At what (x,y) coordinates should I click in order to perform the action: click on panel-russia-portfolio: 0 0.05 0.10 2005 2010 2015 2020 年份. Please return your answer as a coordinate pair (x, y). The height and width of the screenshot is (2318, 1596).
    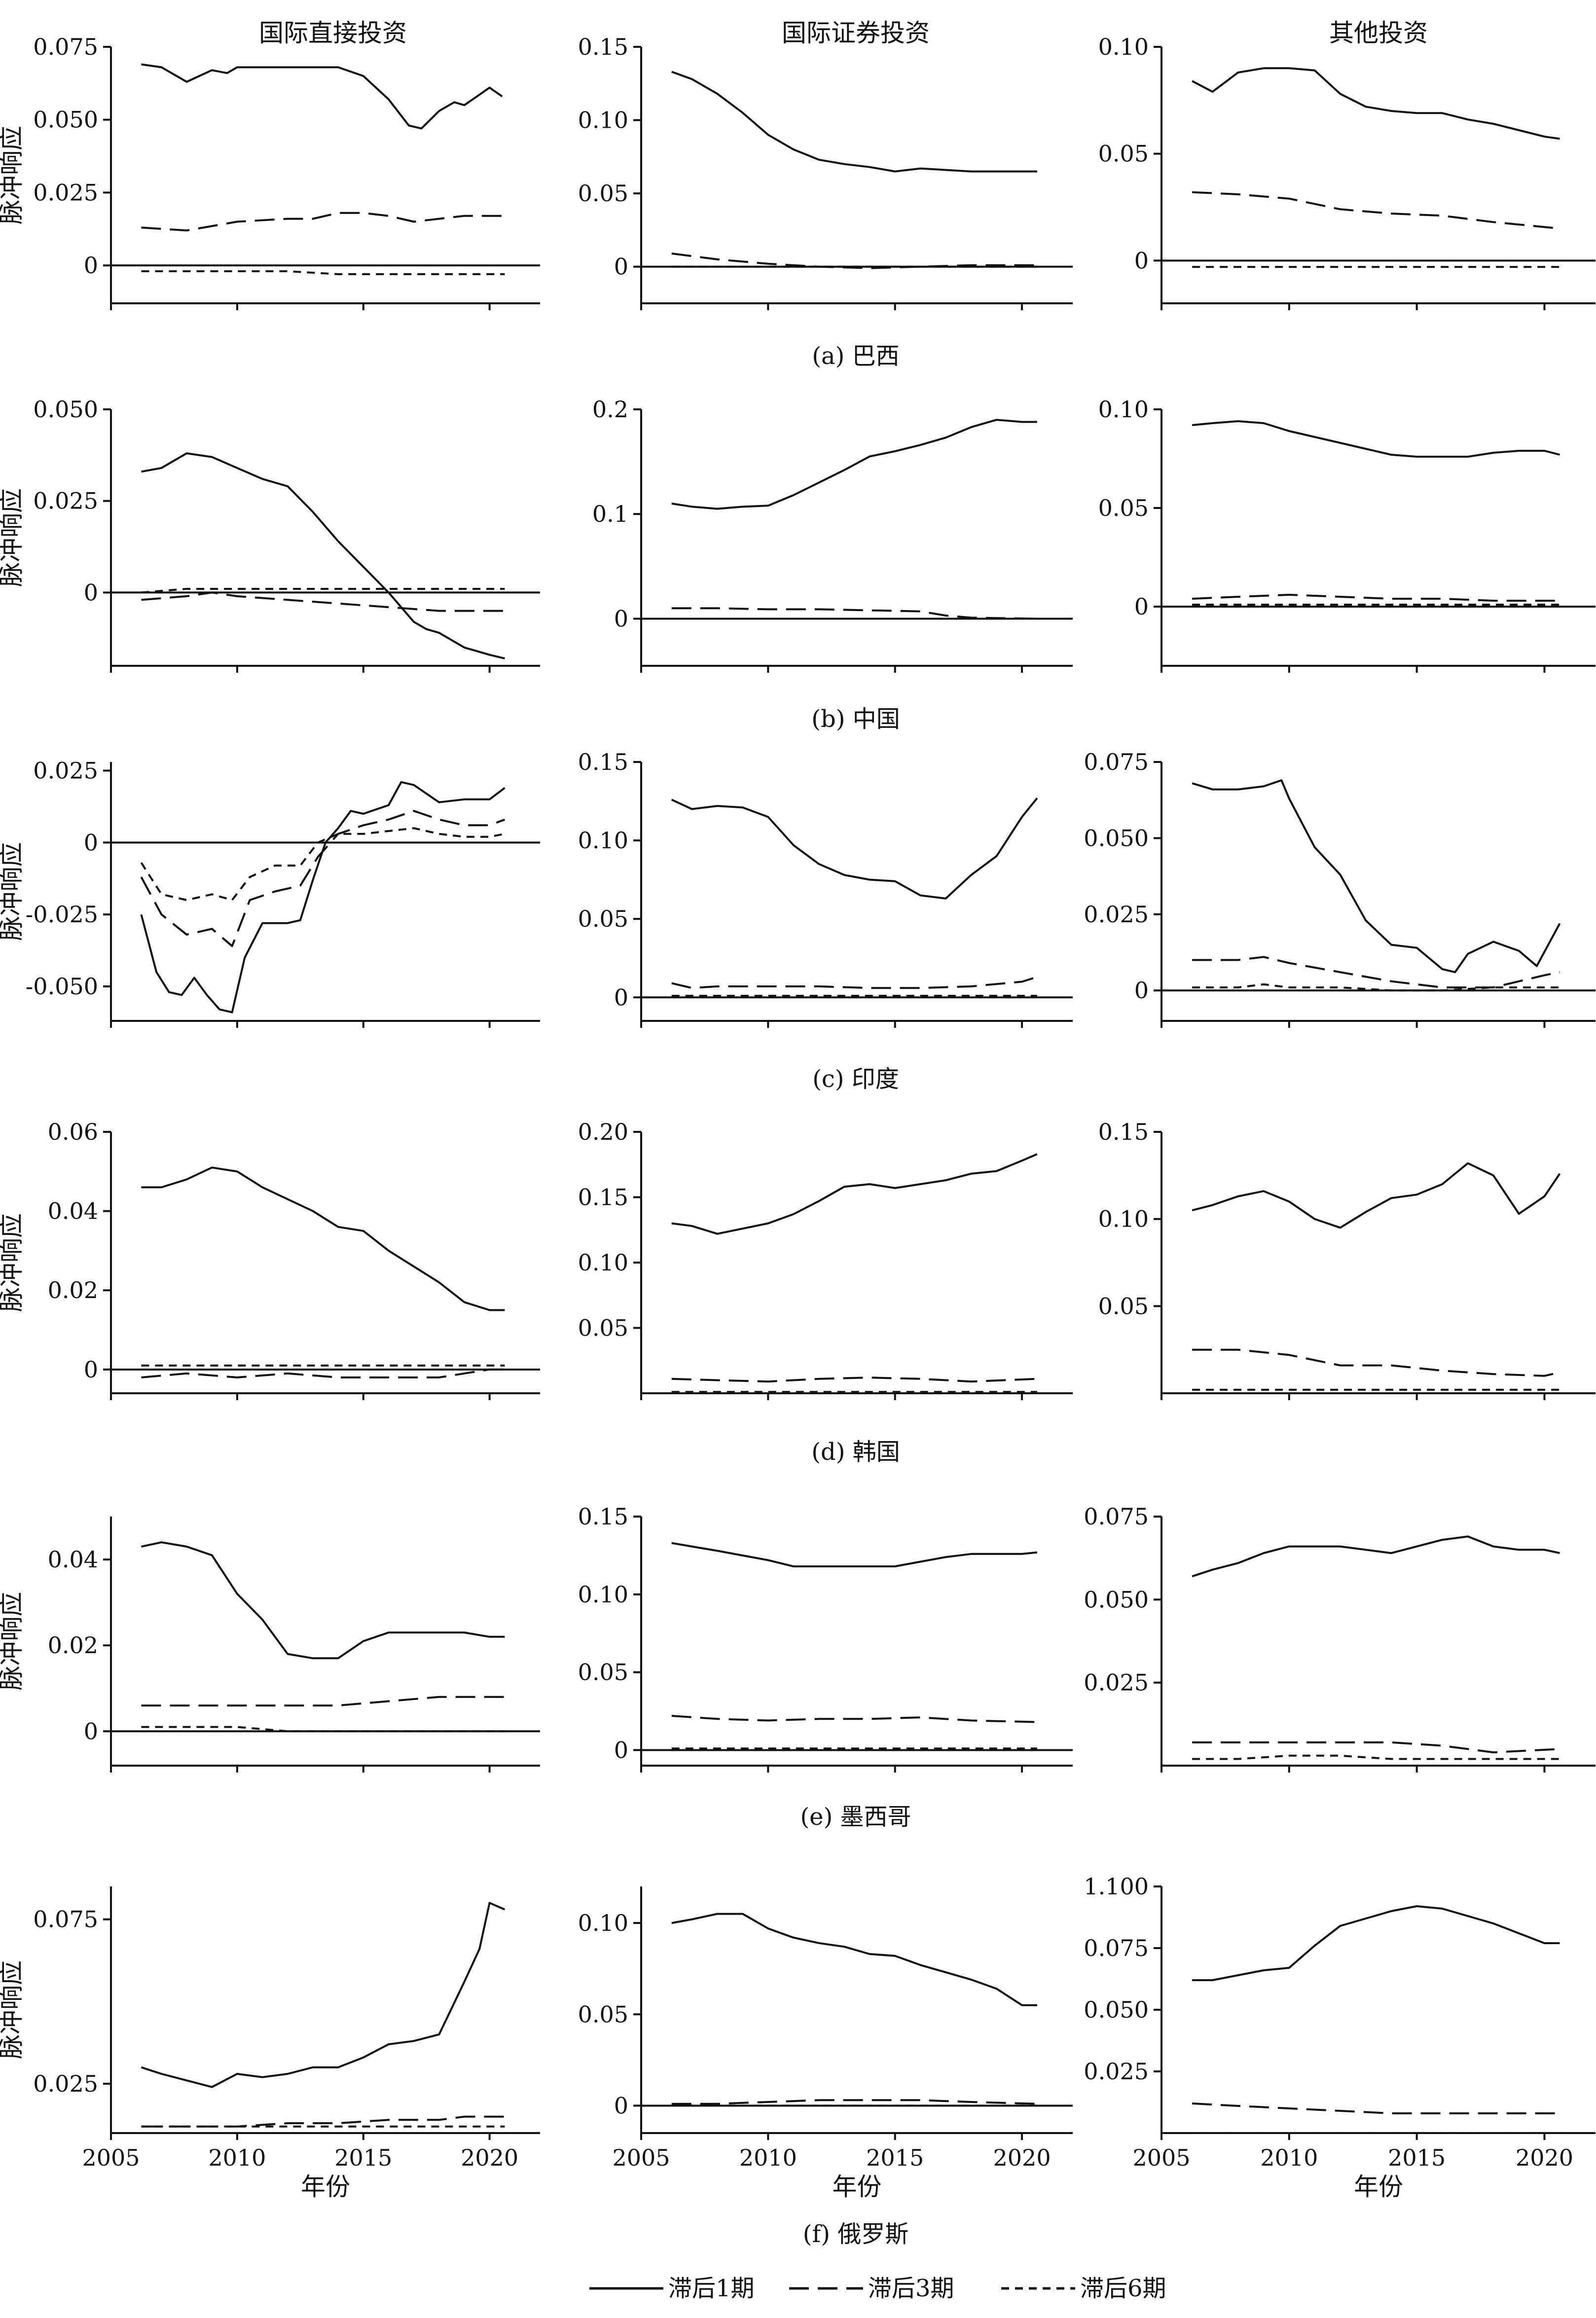
    Looking at the image, I should click on (825, 2044).